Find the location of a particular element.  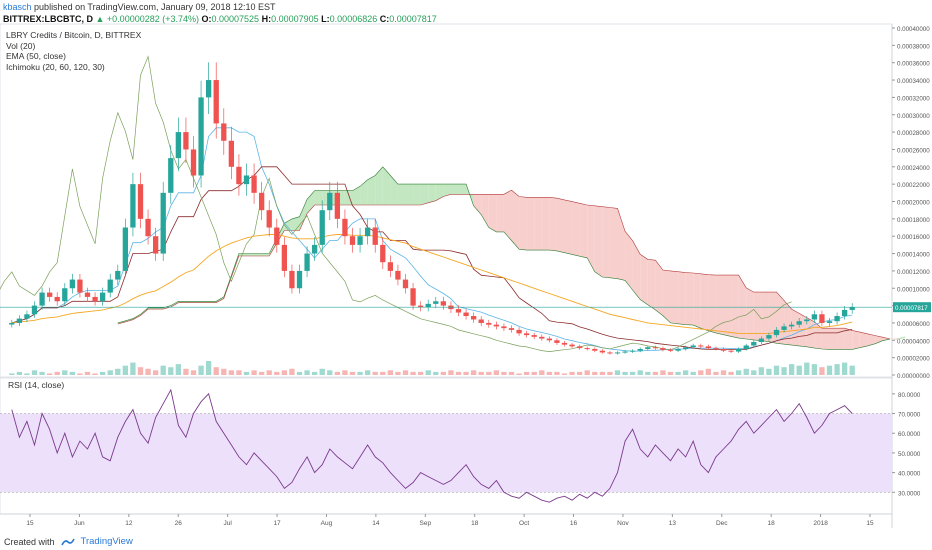

rsi-tick-label: 60.0000 is located at coordinates (909, 434).